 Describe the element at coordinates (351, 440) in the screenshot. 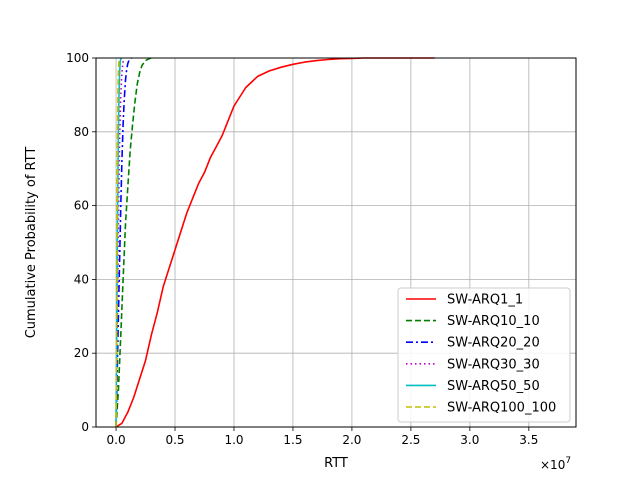

I see `x-tick-label: 2.0` at that location.